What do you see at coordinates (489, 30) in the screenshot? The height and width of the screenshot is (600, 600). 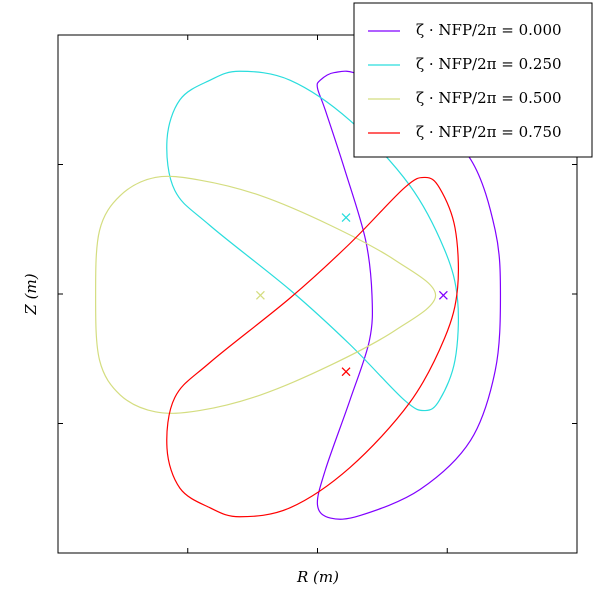 I see `legend-label: ζ · NFP/2π = 0.000` at bounding box center [489, 30].